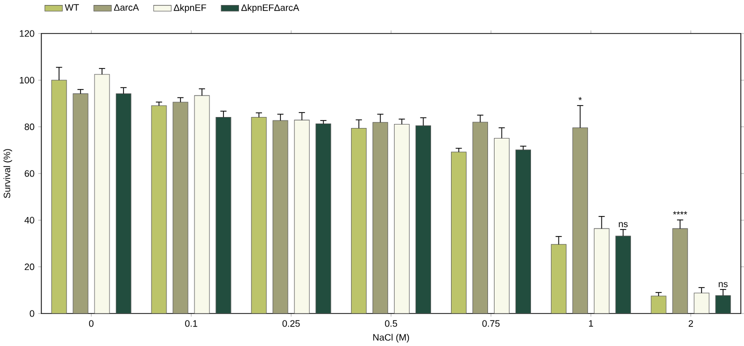  I want to click on legend-label: ΔkpnEF, so click(190, 8).